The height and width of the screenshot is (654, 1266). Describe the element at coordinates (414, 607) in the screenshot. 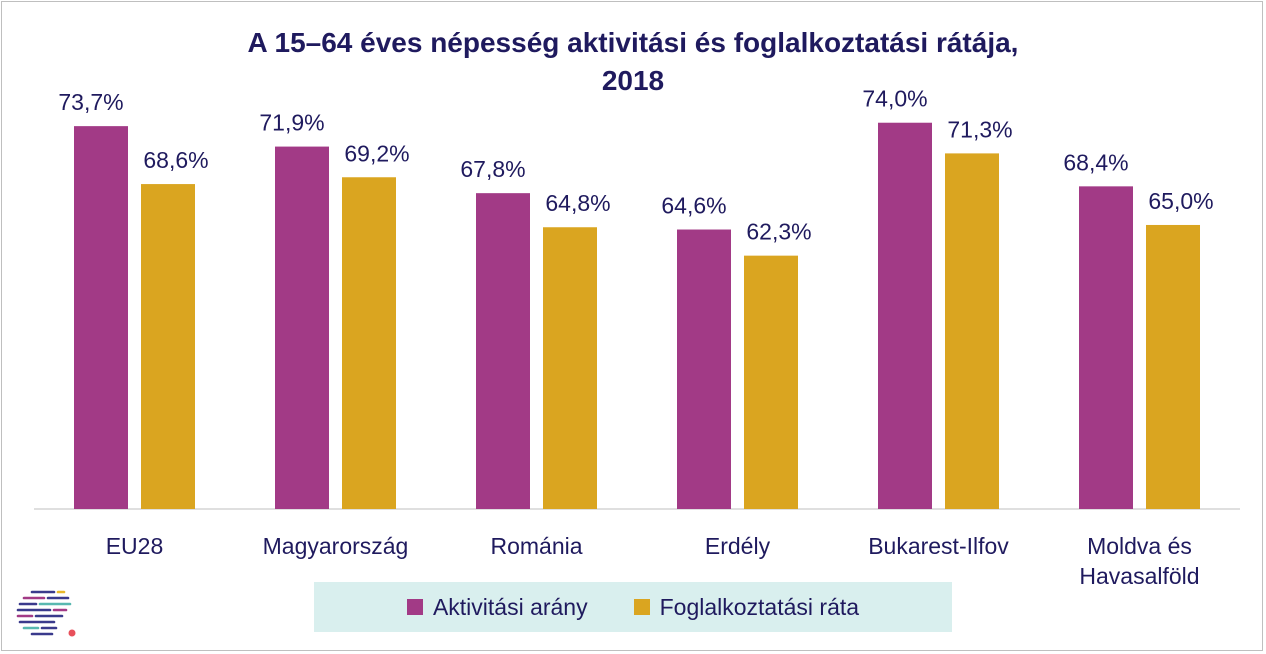

I see `legend-swatch-activity` at that location.